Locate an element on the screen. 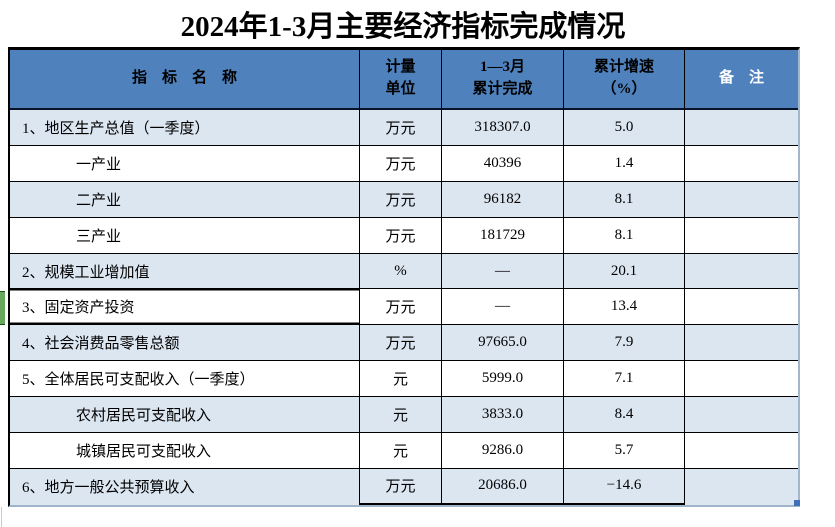  completed-cell: 3833.0 is located at coordinates (503, 415).